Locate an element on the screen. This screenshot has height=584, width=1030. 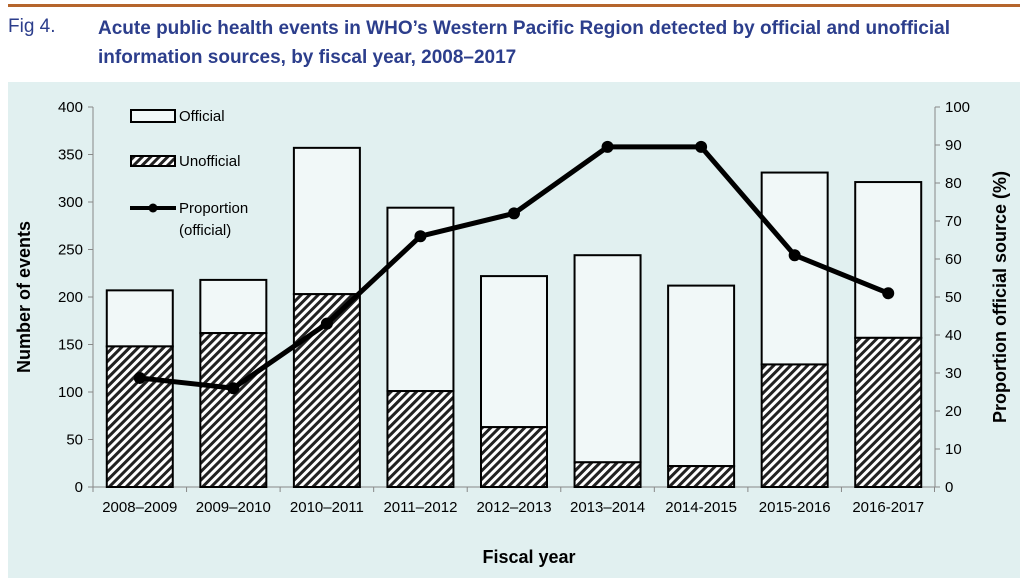
y2-tick-label: 60 is located at coordinates (953, 259).